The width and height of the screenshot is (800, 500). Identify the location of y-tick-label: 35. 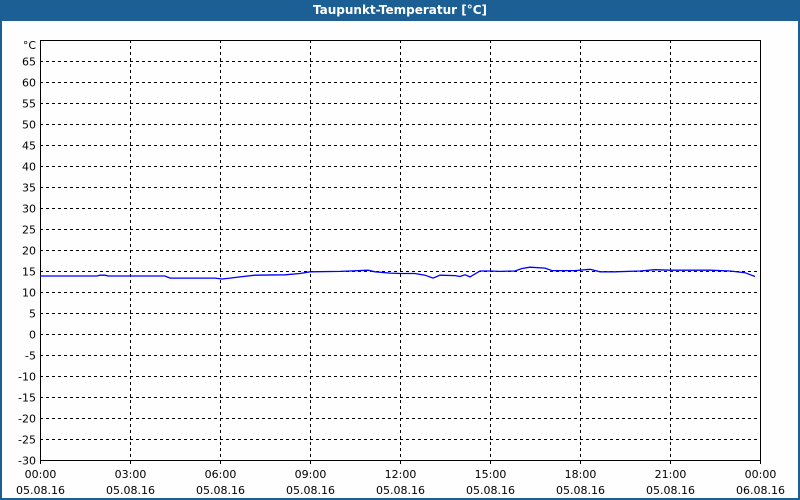
(29, 188).